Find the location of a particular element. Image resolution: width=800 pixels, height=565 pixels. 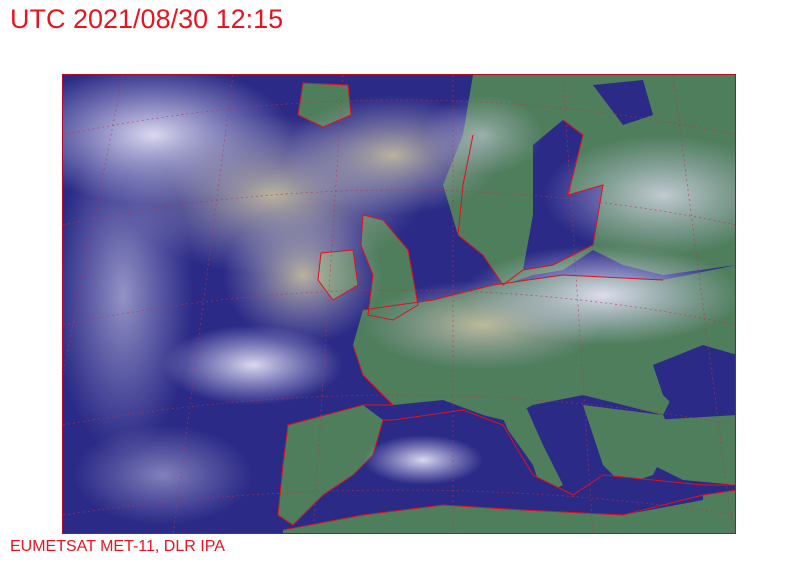

image-credit: EUMETSAT MET-11, DLR IPA is located at coordinates (117, 546).